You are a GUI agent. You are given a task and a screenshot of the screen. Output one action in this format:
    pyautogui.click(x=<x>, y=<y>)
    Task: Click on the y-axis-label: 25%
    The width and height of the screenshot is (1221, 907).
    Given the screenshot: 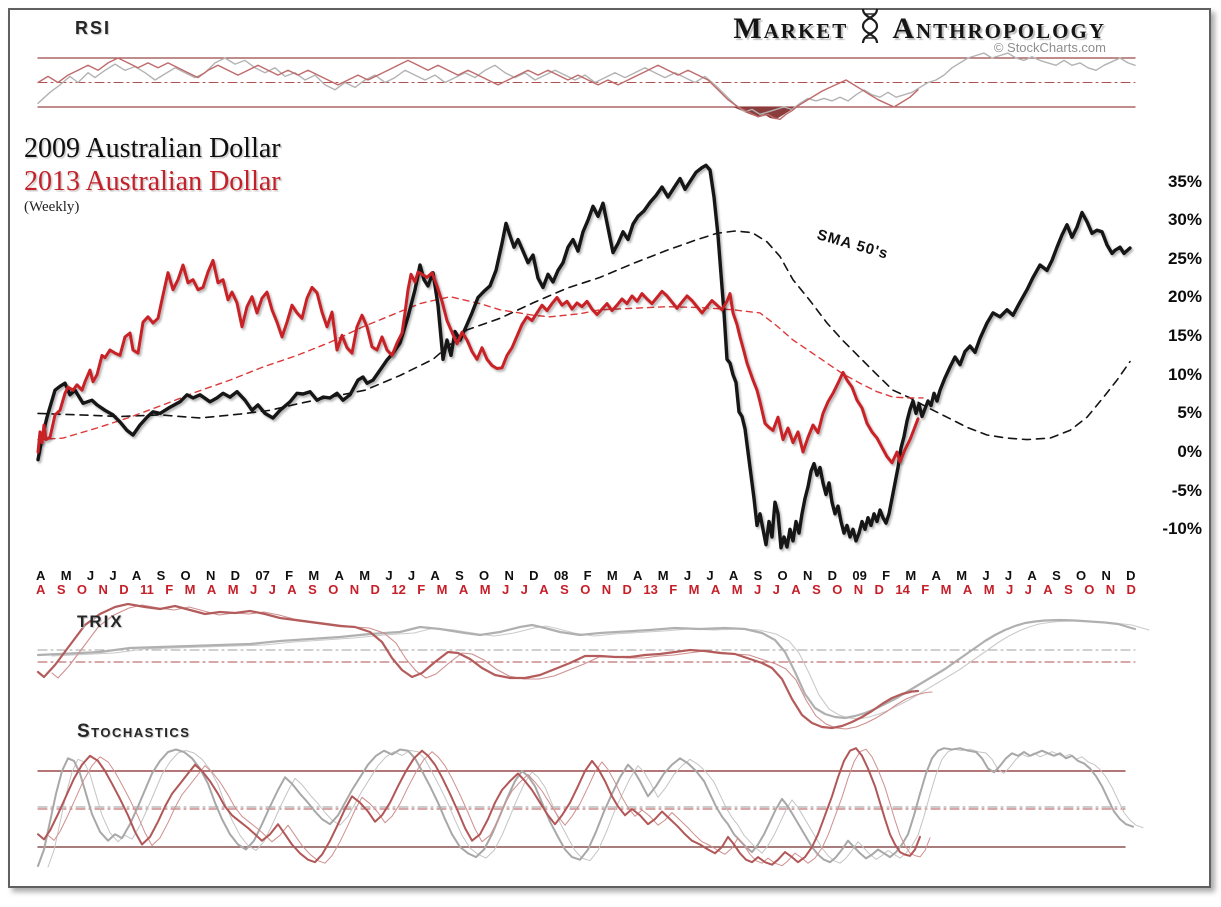 What is the action you would take?
    pyautogui.click(x=1184, y=258)
    